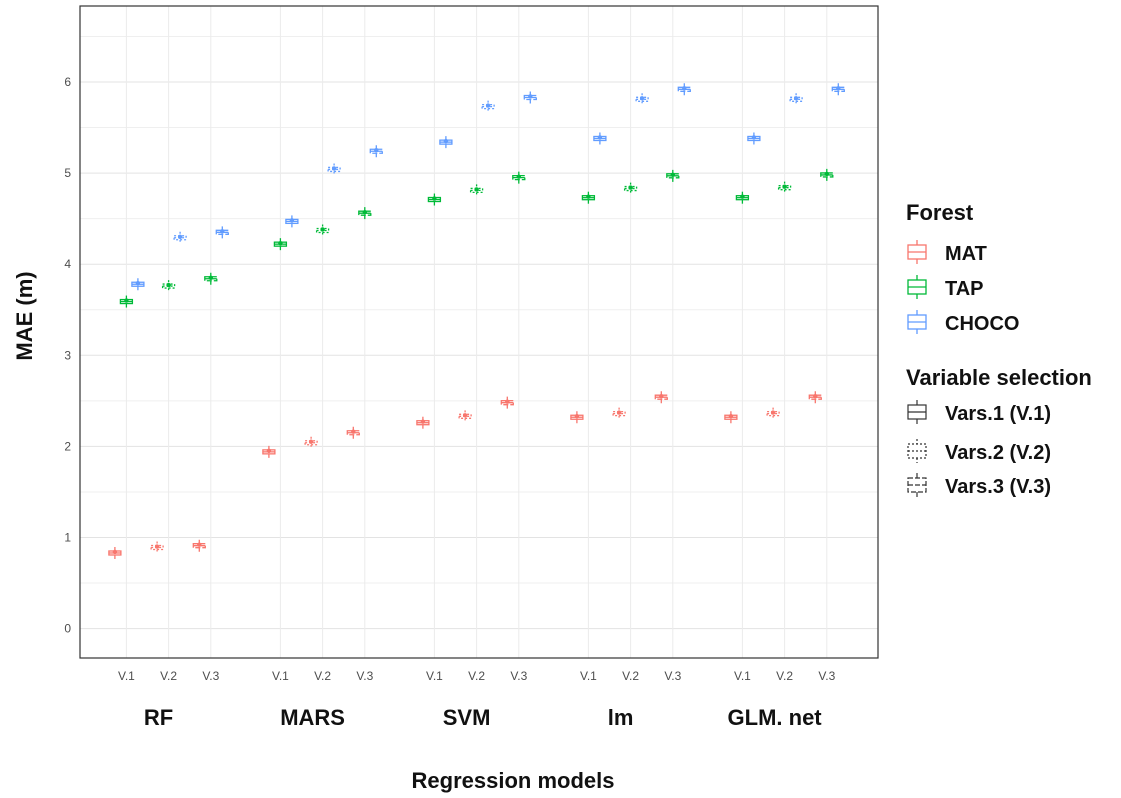 Image resolution: width=1121 pixels, height=798 pixels. What do you see at coordinates (67, 264) in the screenshot?
I see `y-tick-label: 4` at bounding box center [67, 264].